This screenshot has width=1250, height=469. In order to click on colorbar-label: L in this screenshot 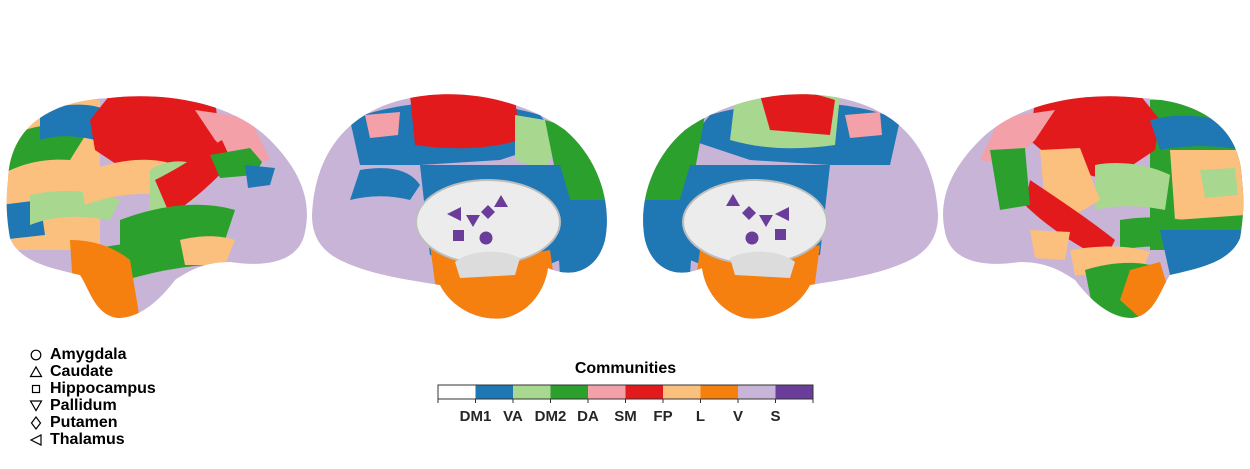, I will do `click(700, 416)`.